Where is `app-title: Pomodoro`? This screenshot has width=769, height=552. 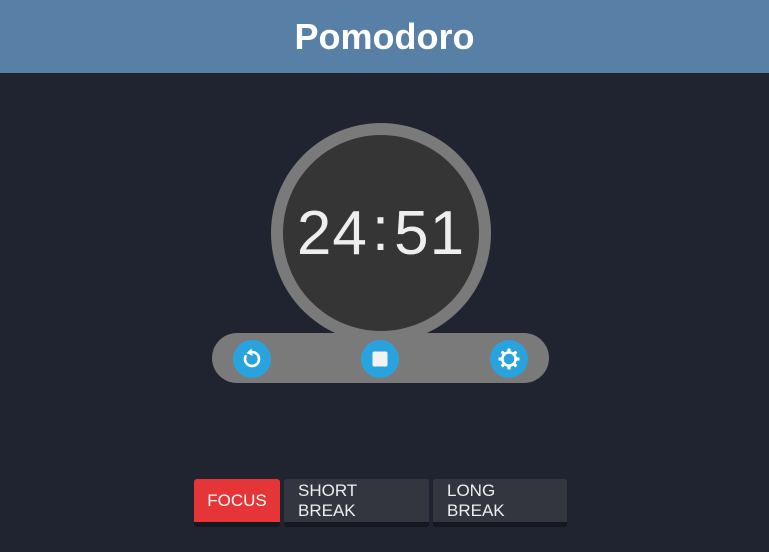
app-title: Pomodoro is located at coordinates (384, 36).